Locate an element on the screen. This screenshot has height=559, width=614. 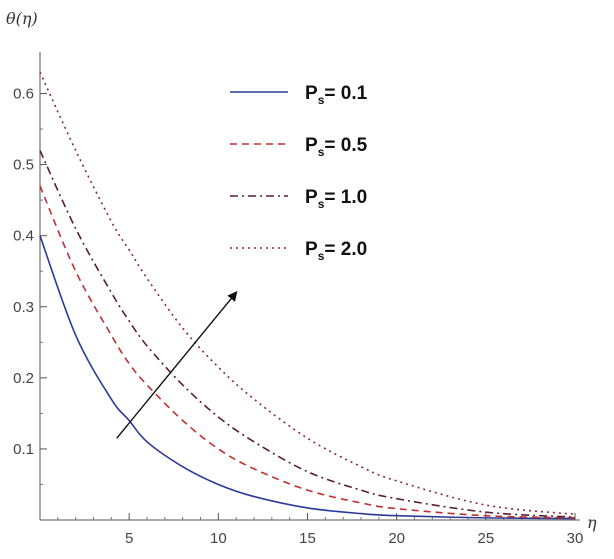
y-tick-label: 0.3 is located at coordinates (23, 307).